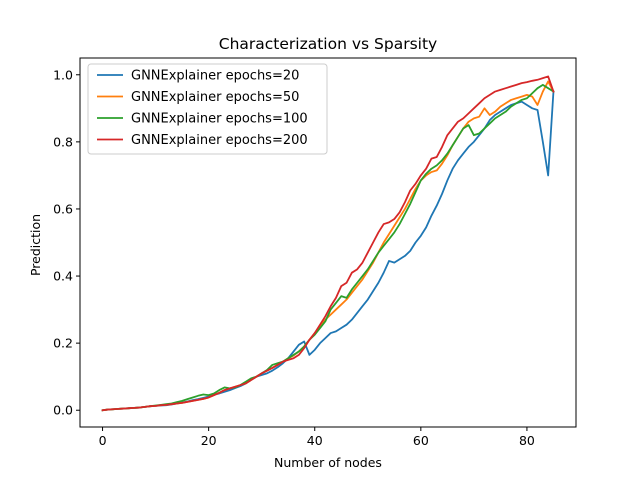 The image size is (640, 480). What do you see at coordinates (328, 462) in the screenshot?
I see `x-axis-label: Number of nodes` at bounding box center [328, 462].